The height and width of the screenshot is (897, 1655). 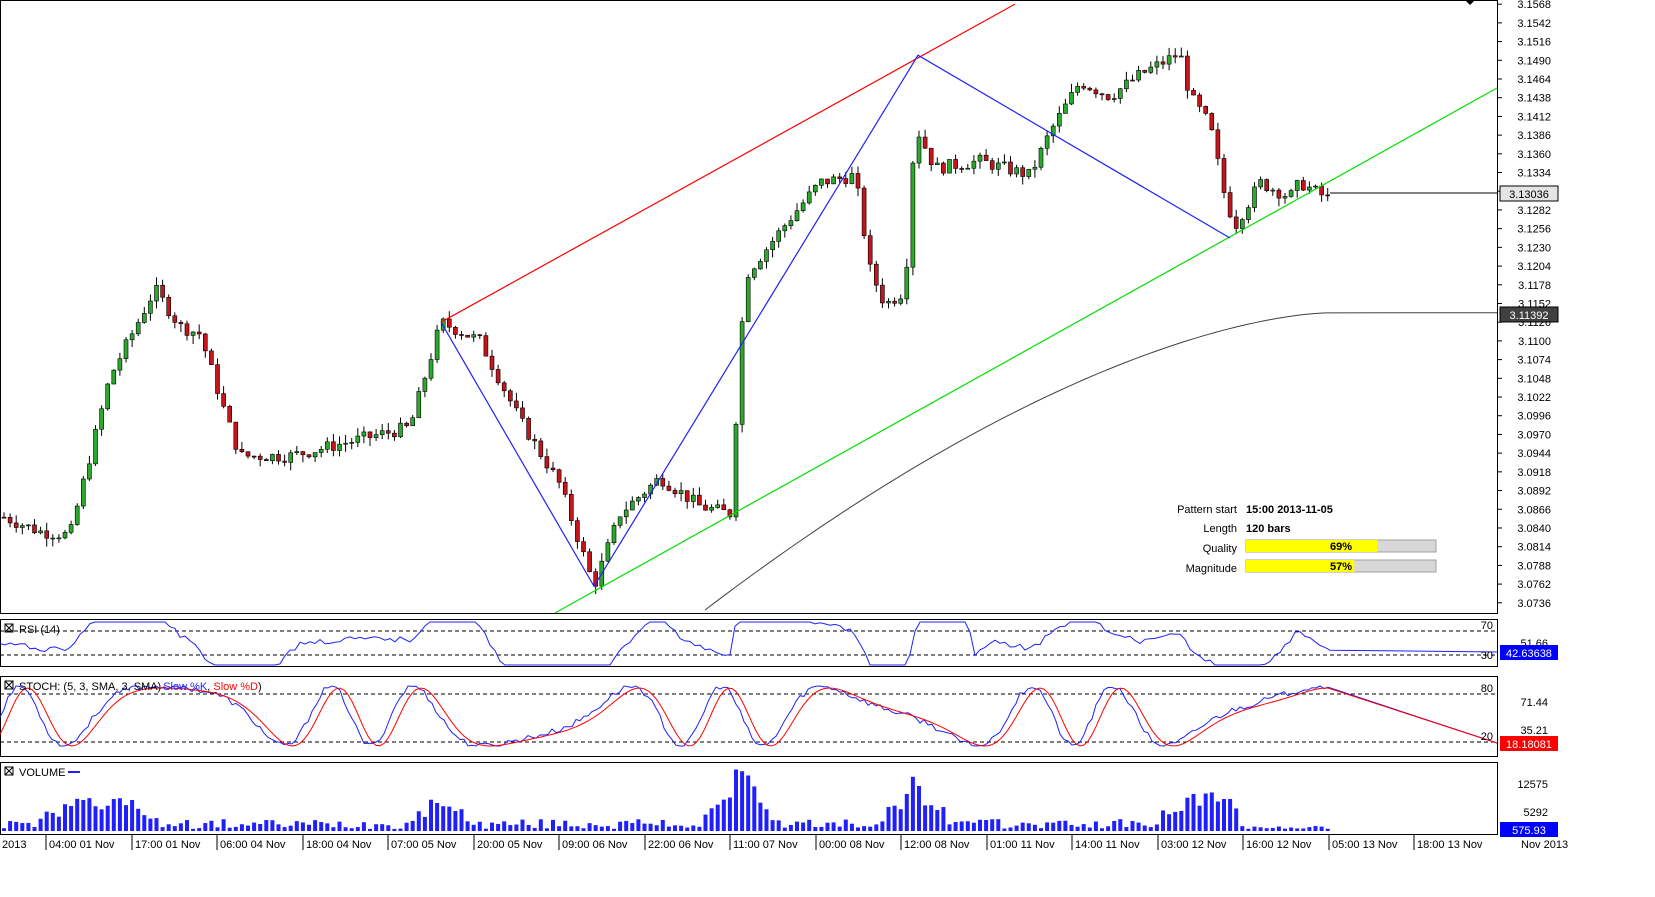 What do you see at coordinates (1220, 529) in the screenshot?
I see `length-label: Length` at bounding box center [1220, 529].